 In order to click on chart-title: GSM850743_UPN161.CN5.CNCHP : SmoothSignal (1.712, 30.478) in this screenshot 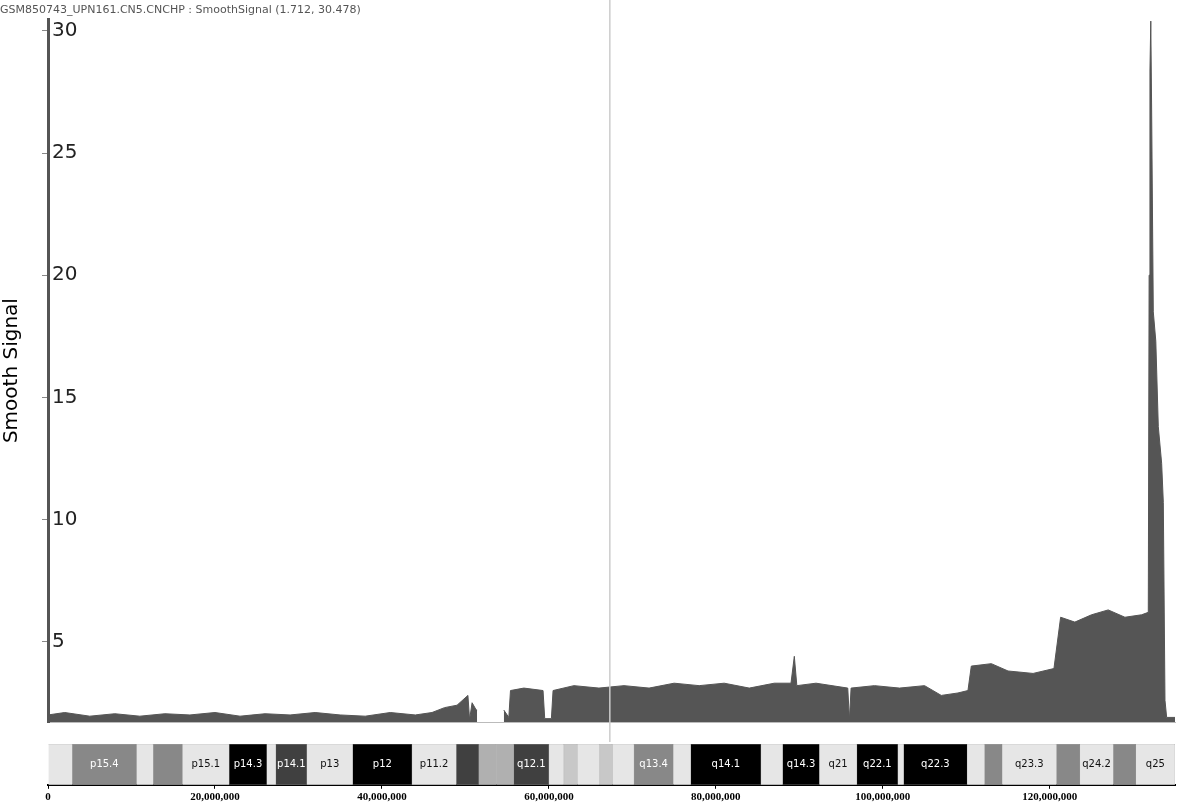, I will do `click(180, 10)`.